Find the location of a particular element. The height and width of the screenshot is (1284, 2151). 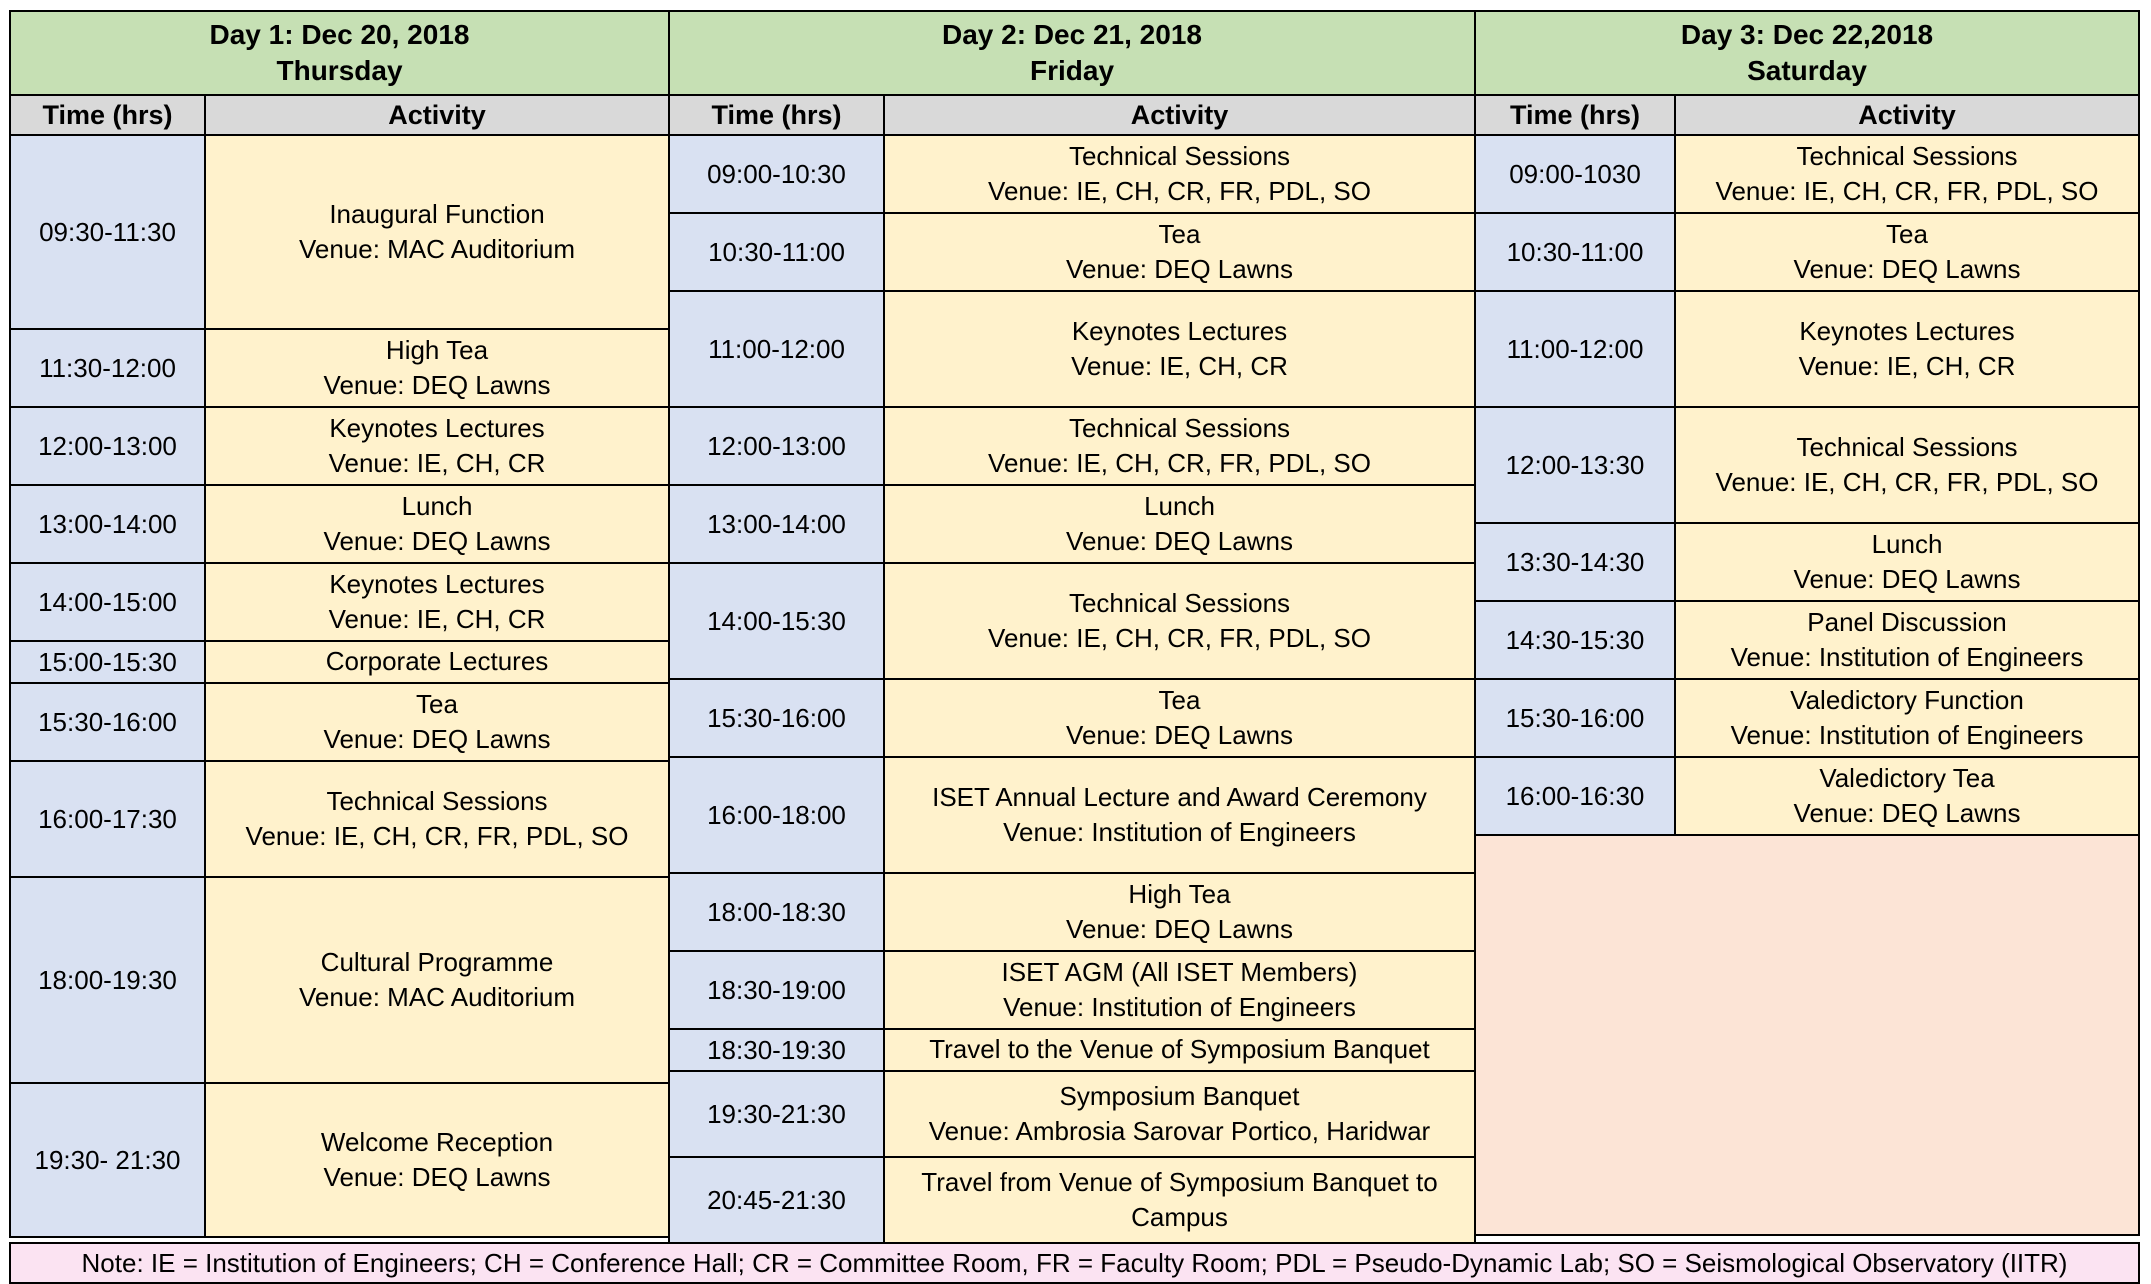

time-cell: 18:30-19:00 is located at coordinates (776, 990).